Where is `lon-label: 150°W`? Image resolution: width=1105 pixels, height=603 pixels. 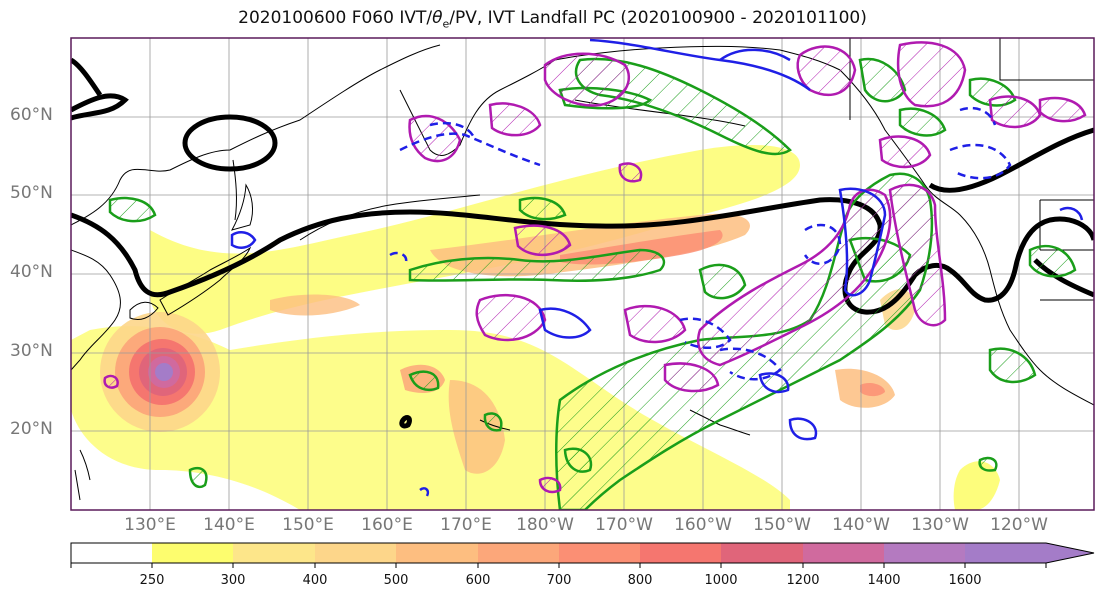 lon-label: 150°W is located at coordinates (782, 525).